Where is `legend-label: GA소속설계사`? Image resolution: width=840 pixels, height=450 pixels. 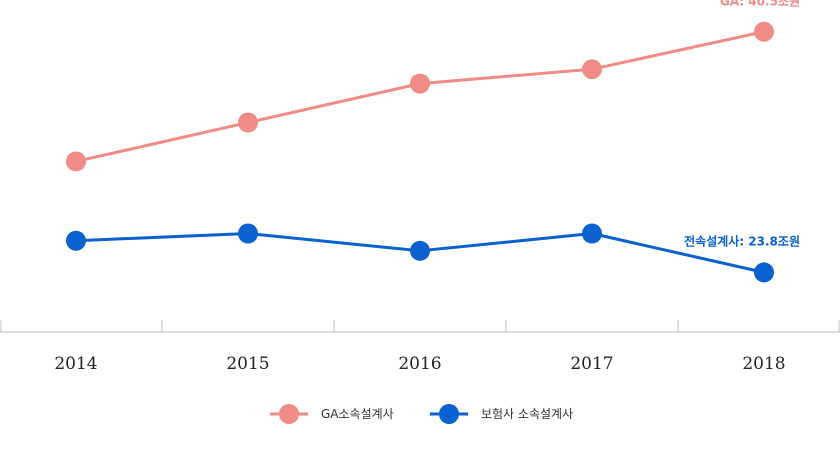 legend-label: GA소속설계사 is located at coordinates (357, 414).